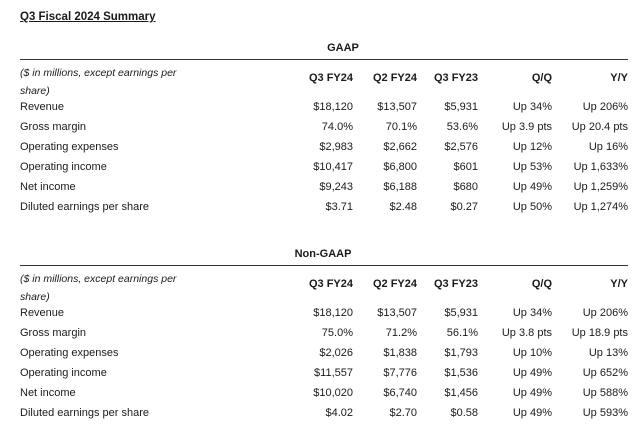 This screenshot has height=435, width=640. What do you see at coordinates (464, 207) in the screenshot?
I see `cell: $0.27` at bounding box center [464, 207].